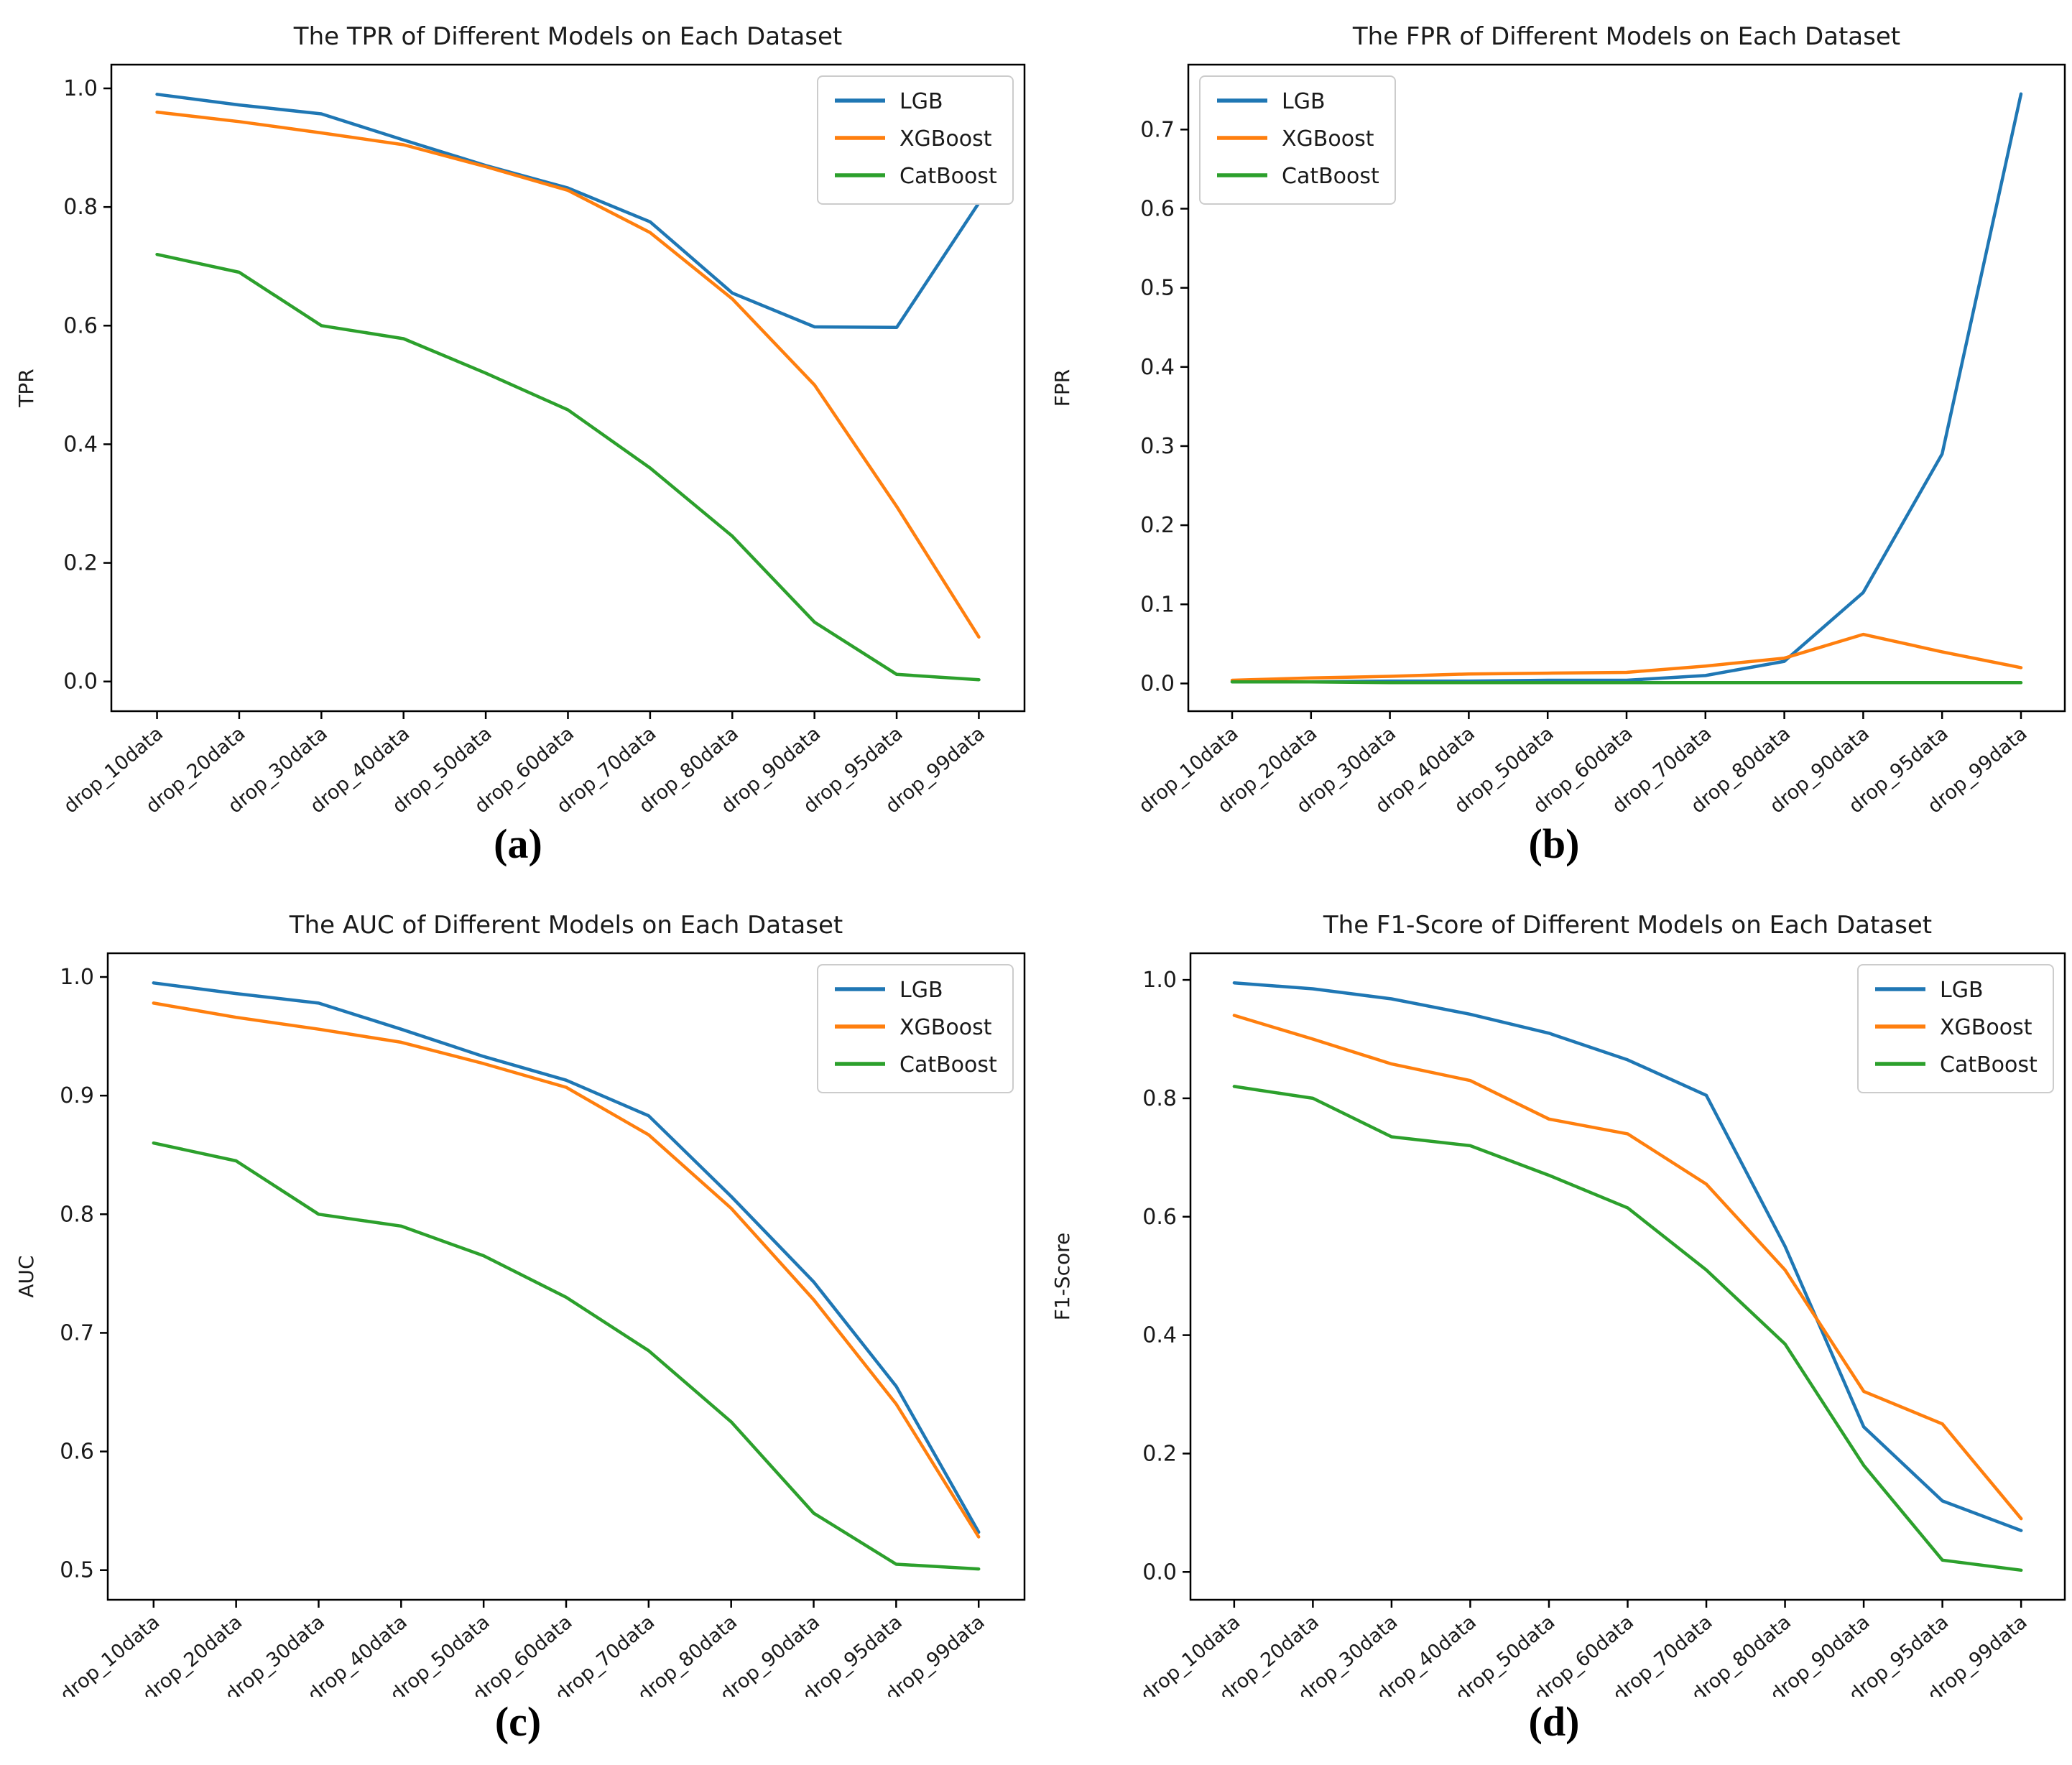 The width and height of the screenshot is (2072, 1765). Describe the element at coordinates (1554, 1721) in the screenshot. I see `caption-d: (d)` at that location.